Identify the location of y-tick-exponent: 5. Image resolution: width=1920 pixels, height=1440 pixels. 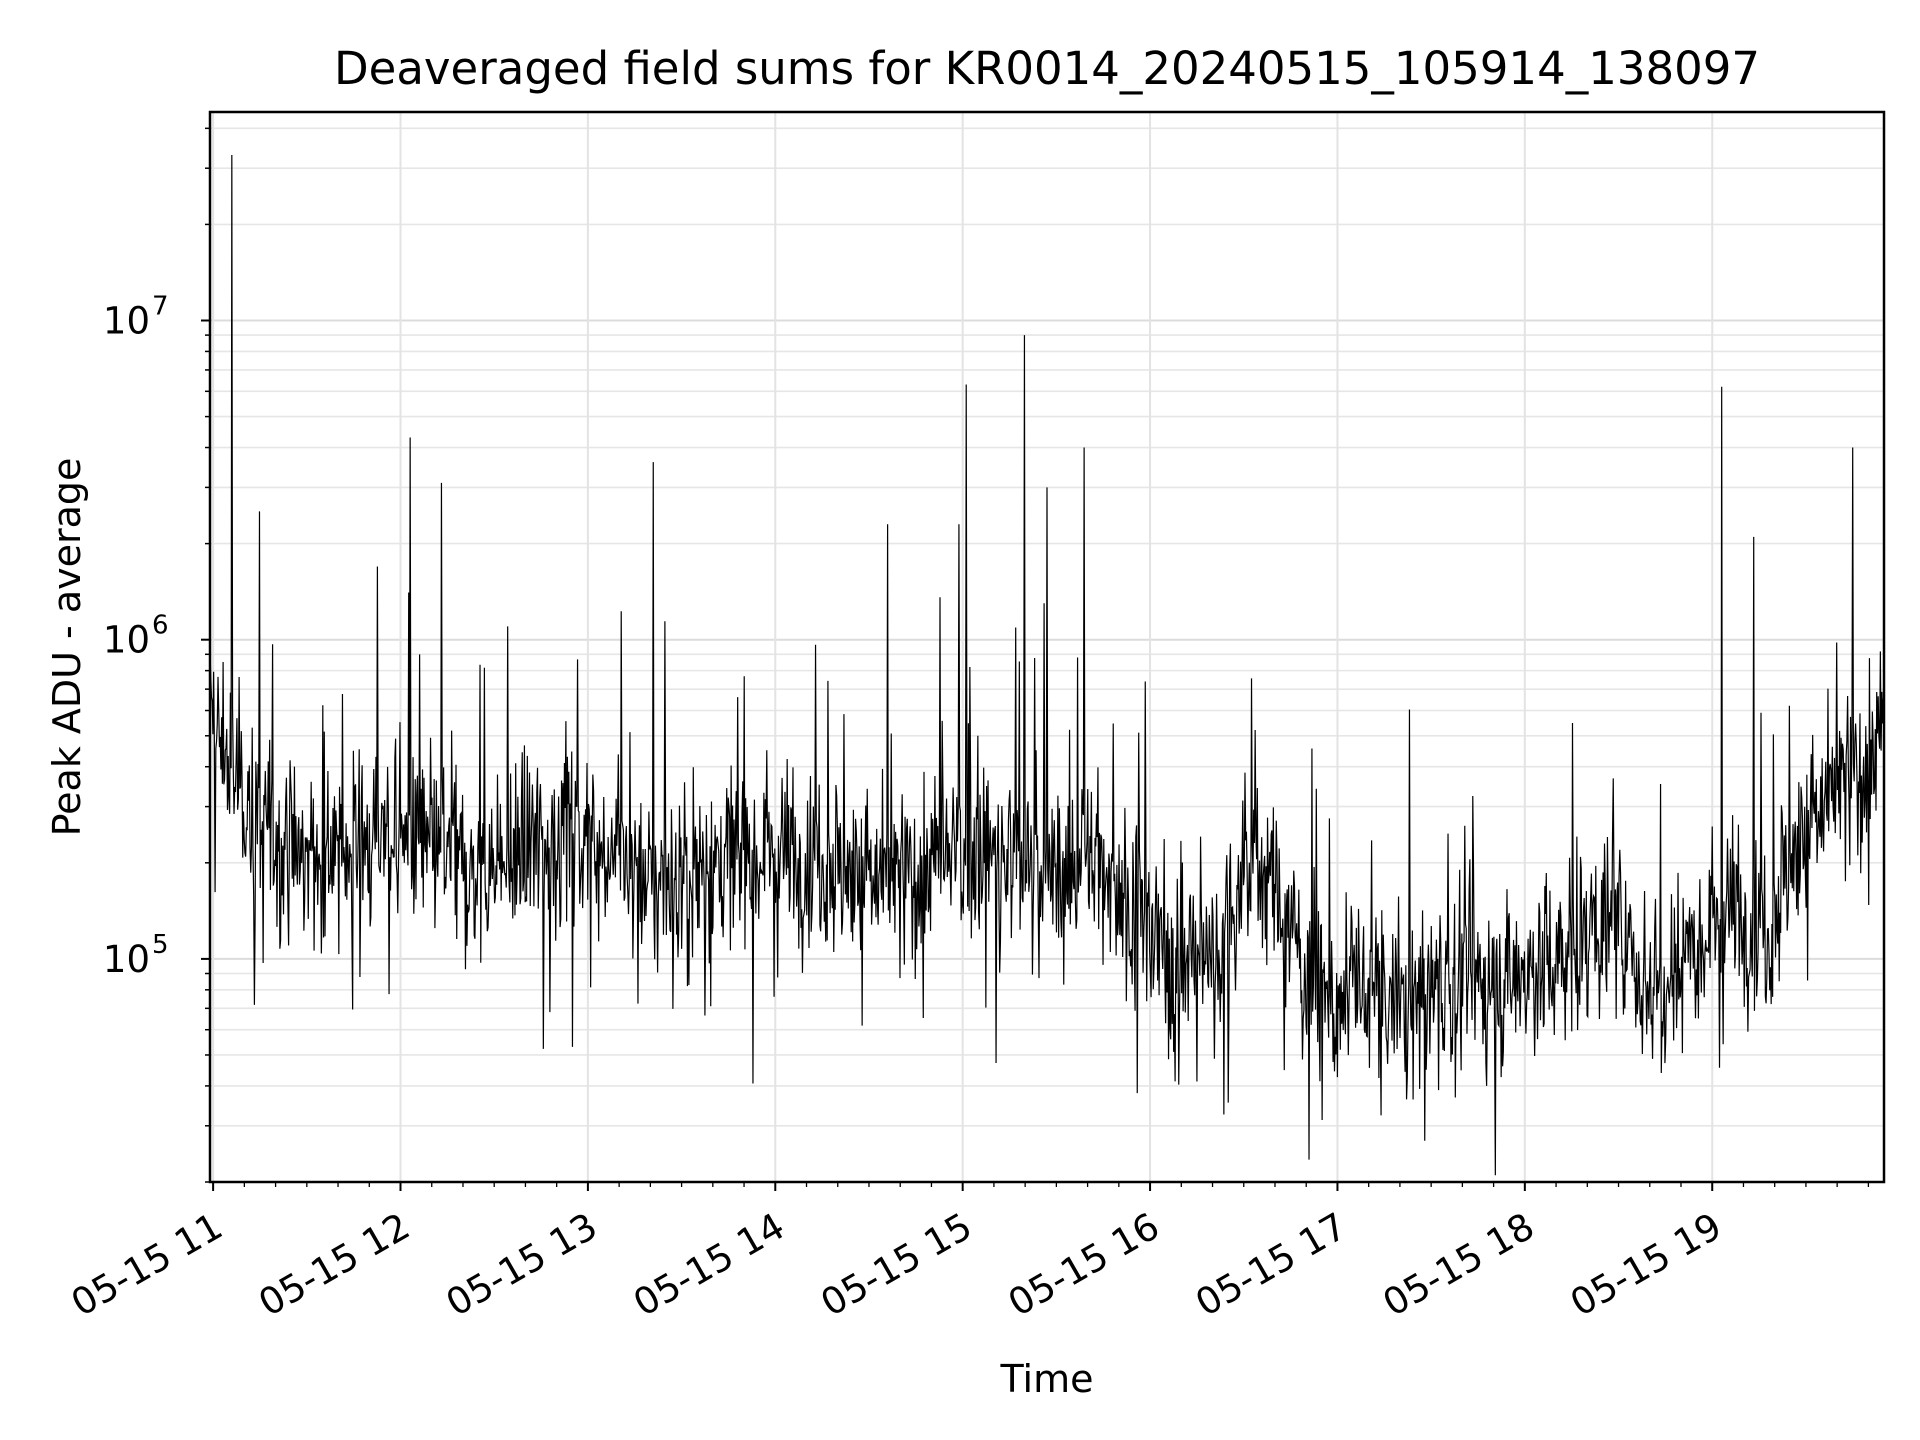
(160, 945).